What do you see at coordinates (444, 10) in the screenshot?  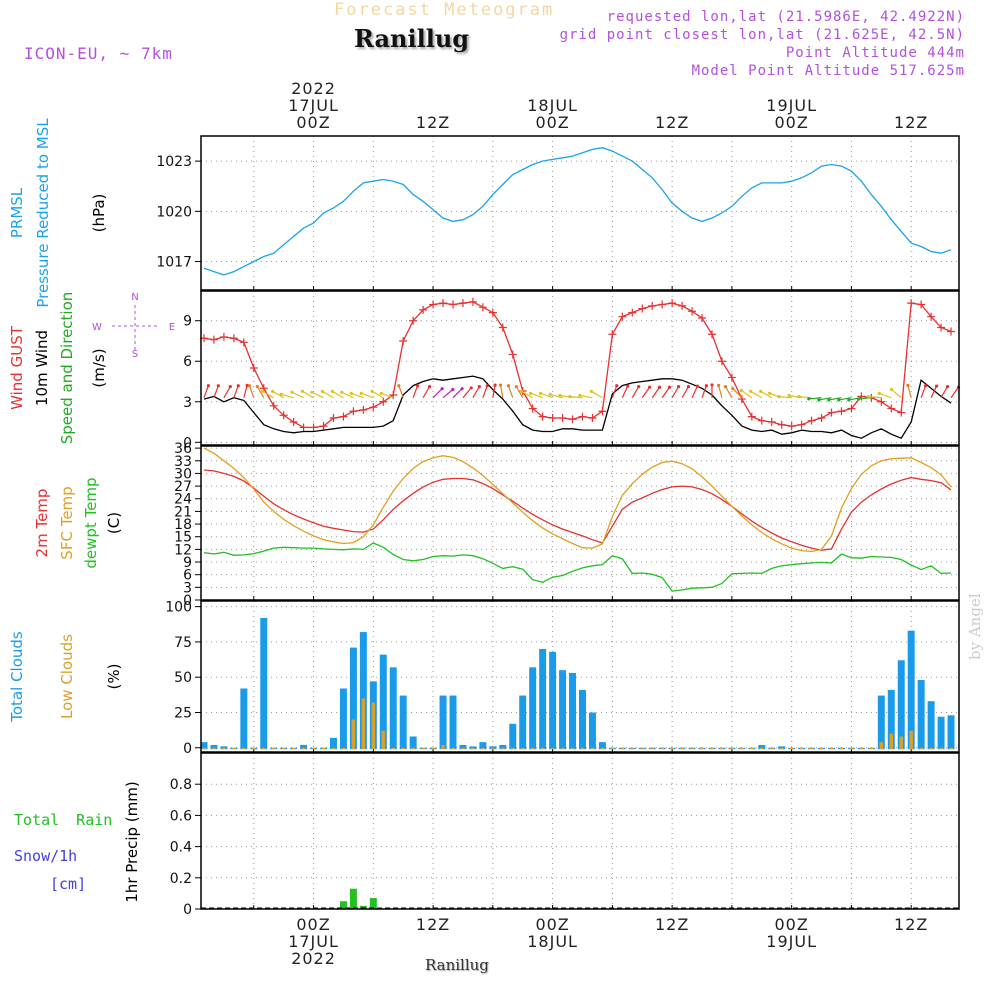 I see `subtitle: Forecast Meteogram` at bounding box center [444, 10].